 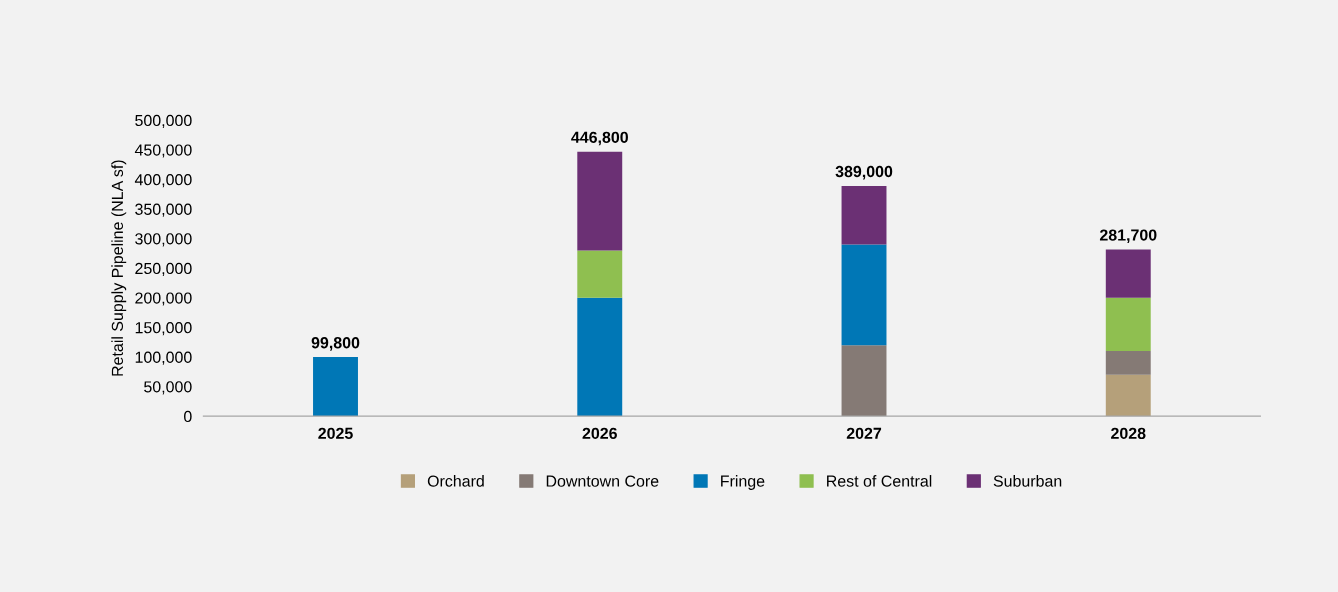 I want to click on y-tick-label: 150,000, so click(x=163, y=329).